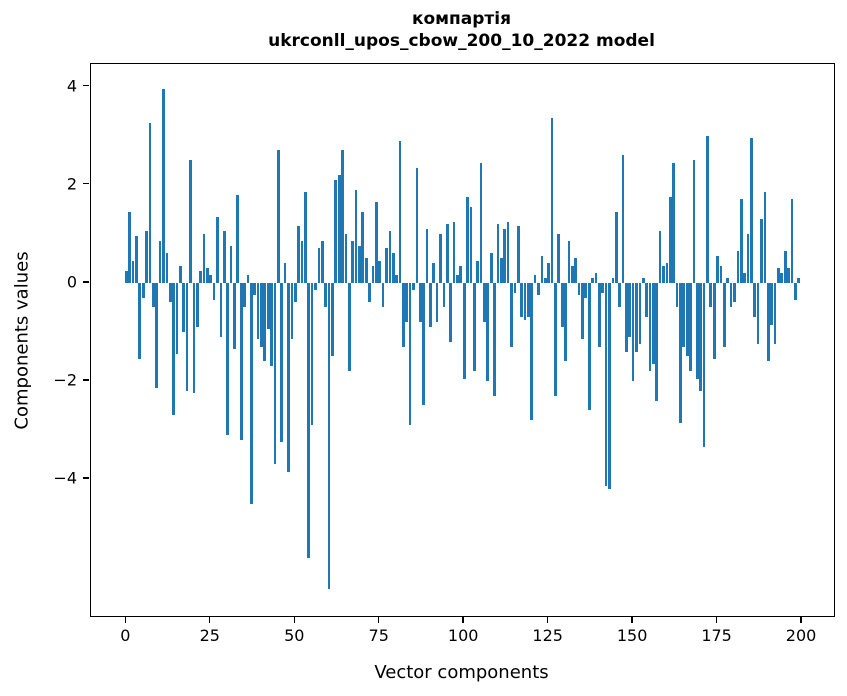 The width and height of the screenshot is (847, 696). I want to click on x-tick-label-175: 175, so click(716, 635).